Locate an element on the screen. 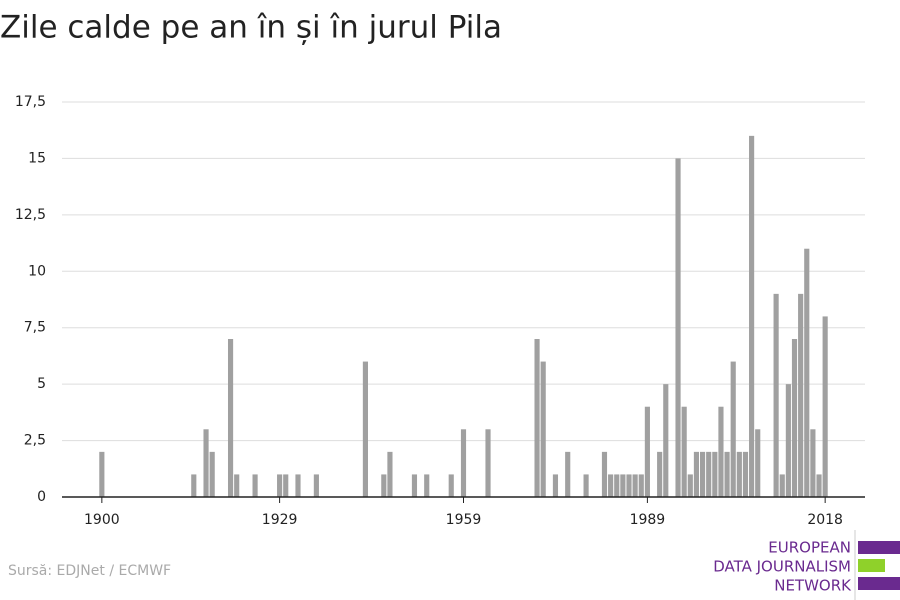 The width and height of the screenshot is (900, 600). x-tick-label: 1900 is located at coordinates (102, 520).